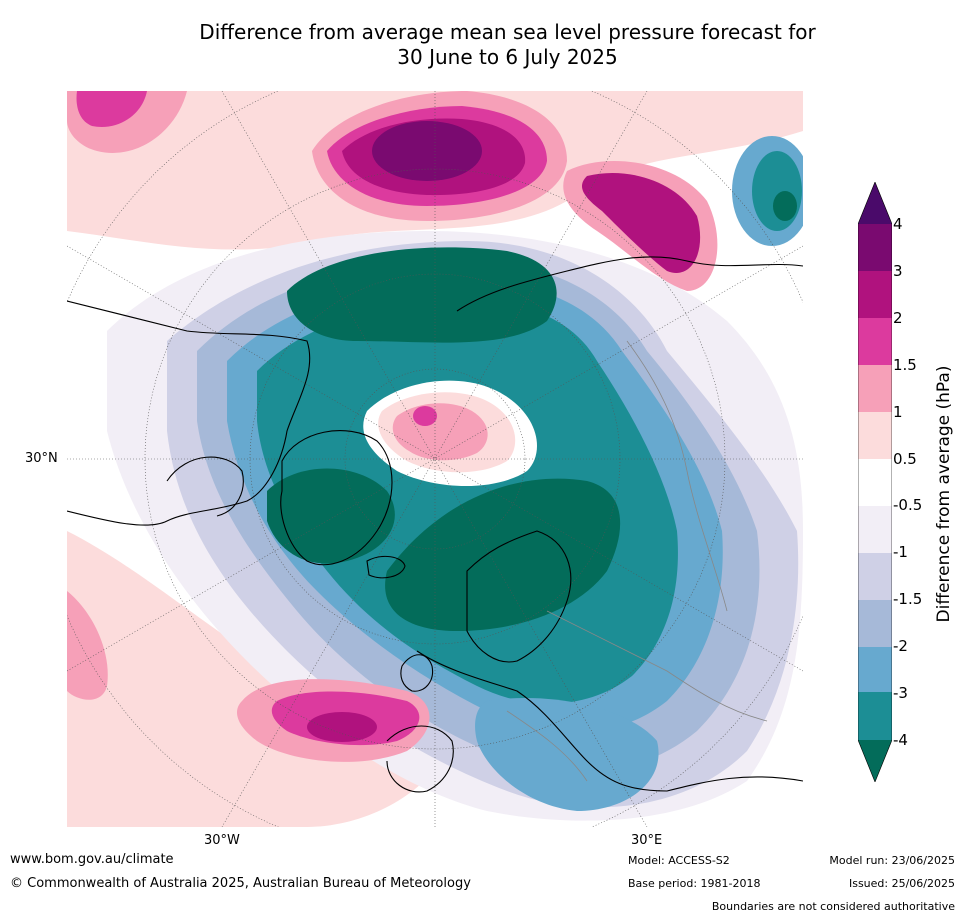  What do you see at coordinates (908, 599) in the screenshot?
I see `colorbar-tick-label: -1.5` at bounding box center [908, 599].